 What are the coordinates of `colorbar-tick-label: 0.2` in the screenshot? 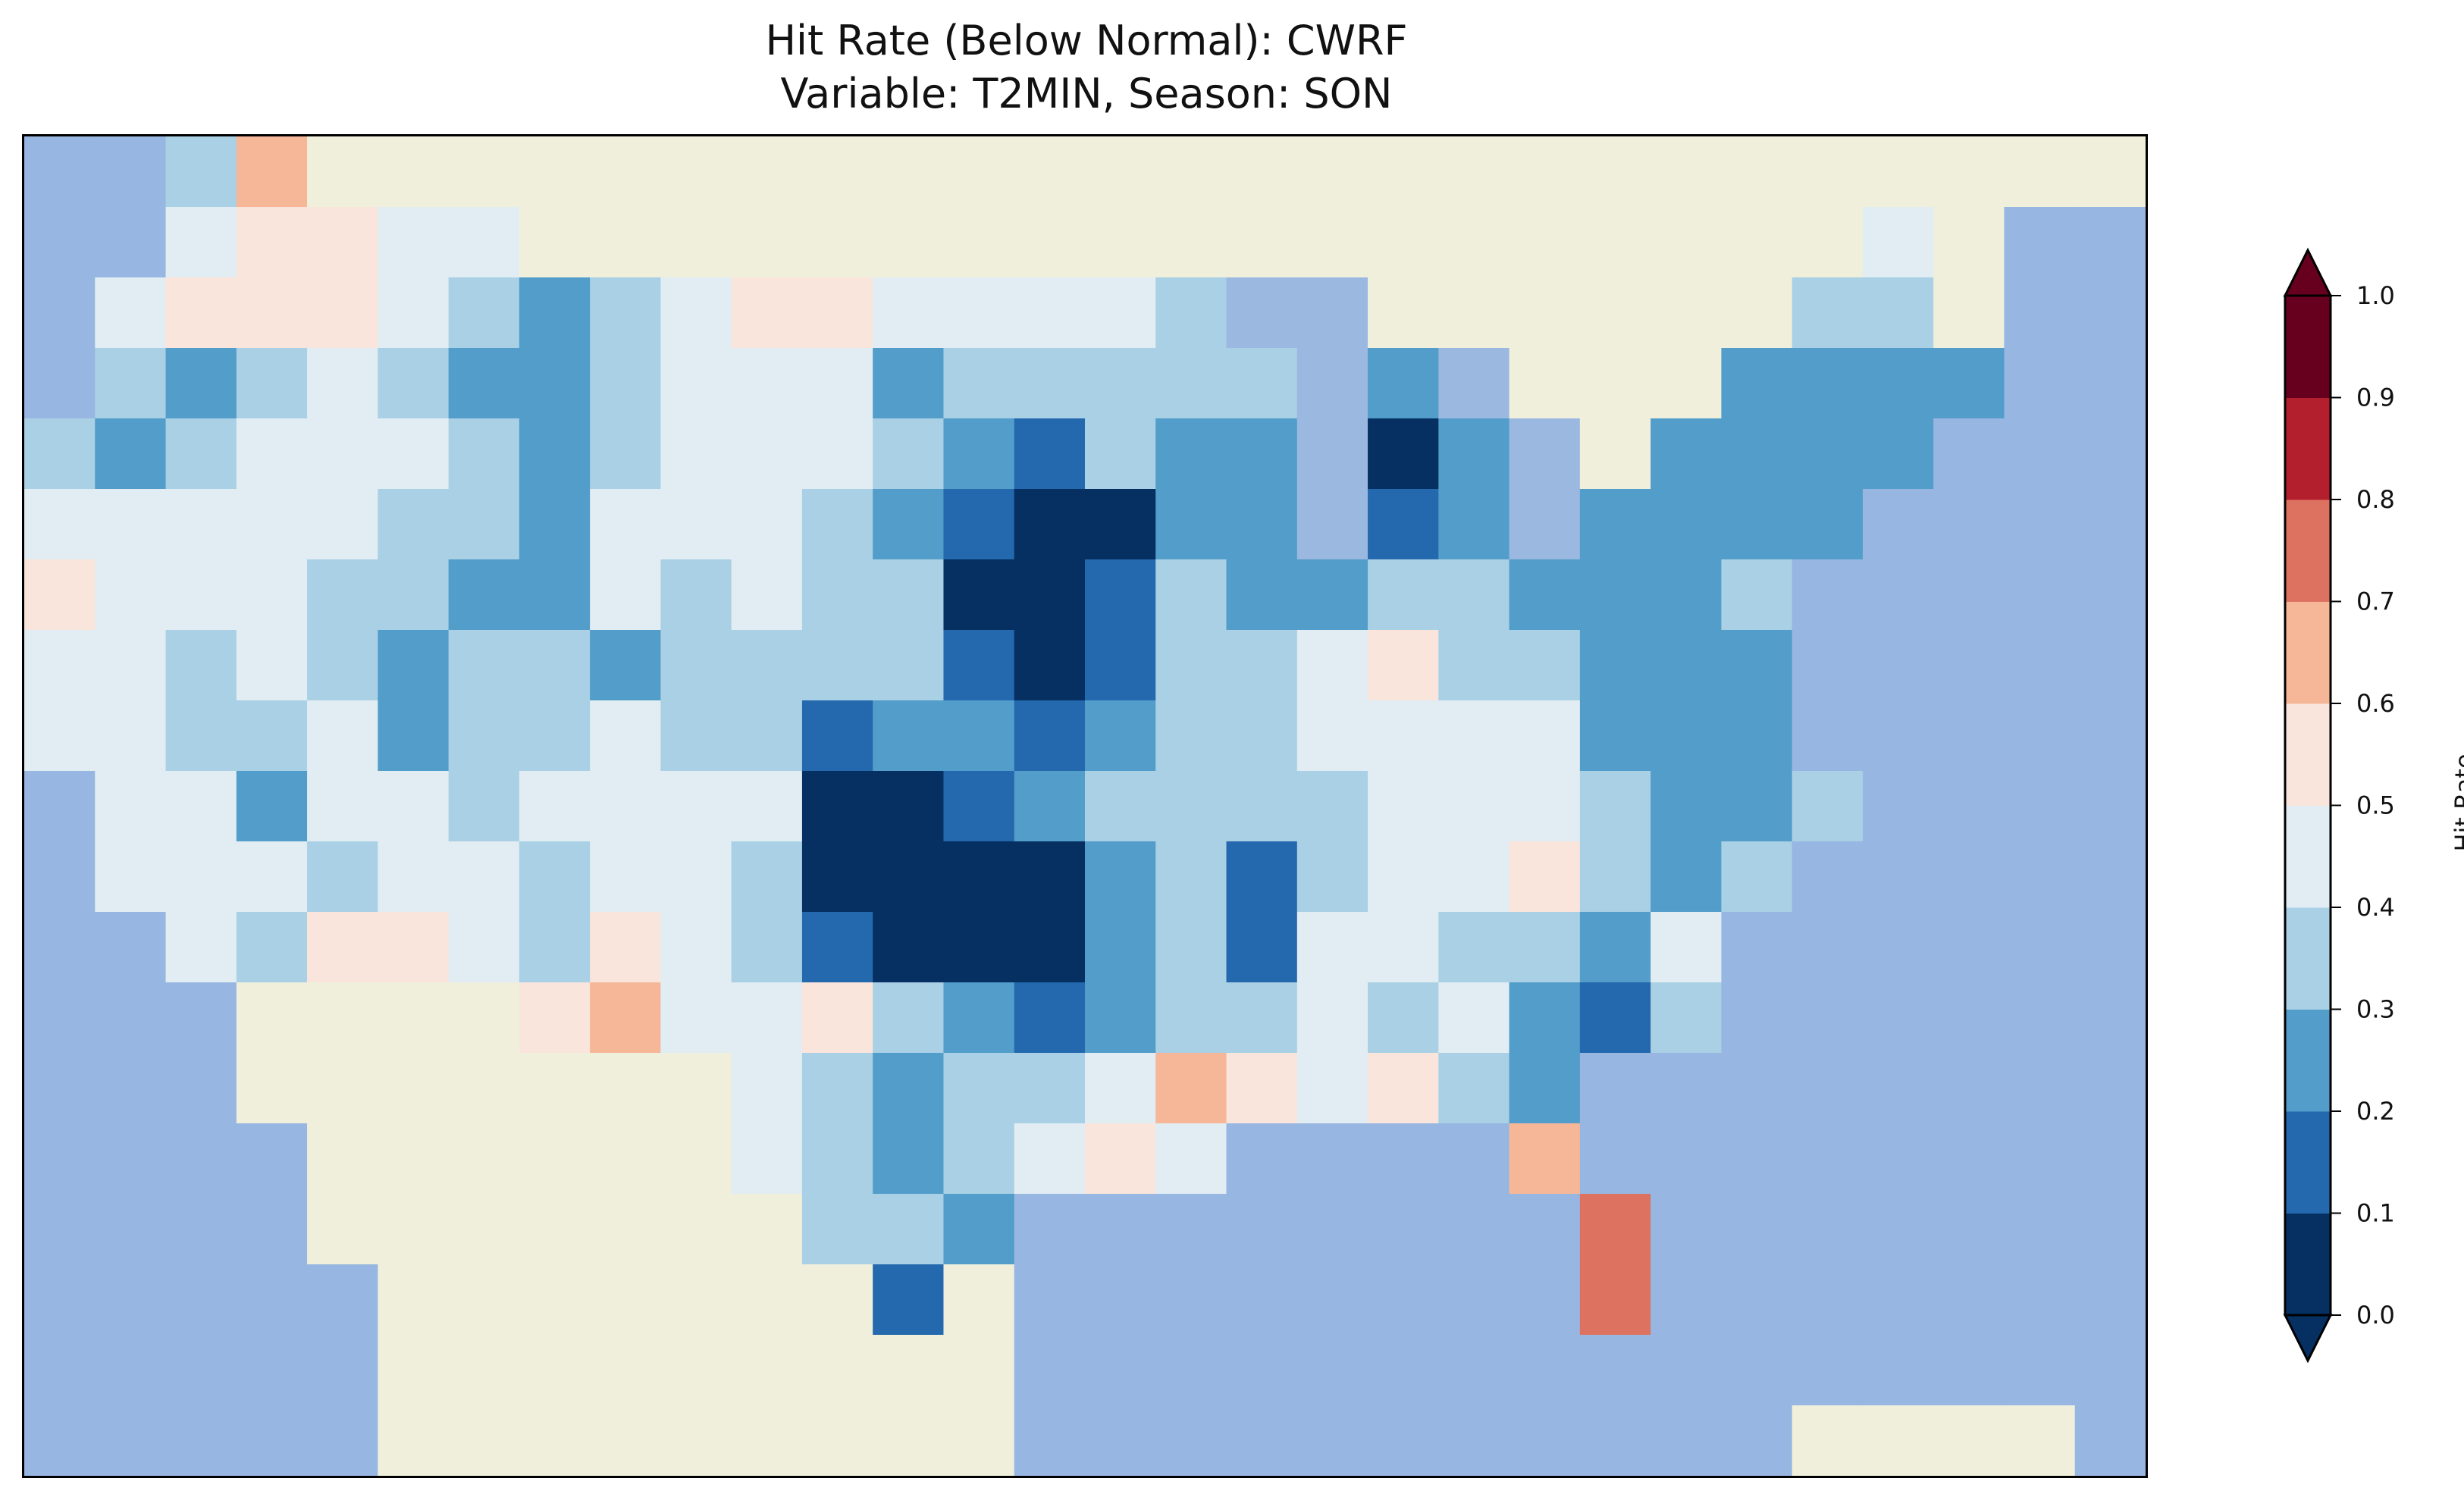 It's located at (2375, 1111).